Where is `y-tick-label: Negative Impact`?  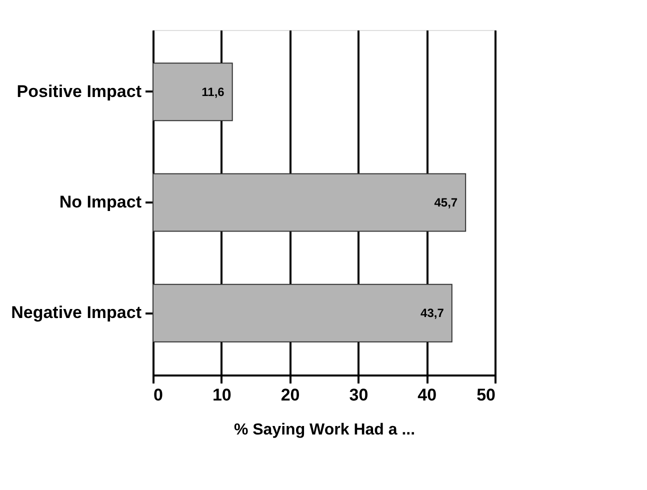
y-tick-label: Negative Impact is located at coordinates (76, 312).